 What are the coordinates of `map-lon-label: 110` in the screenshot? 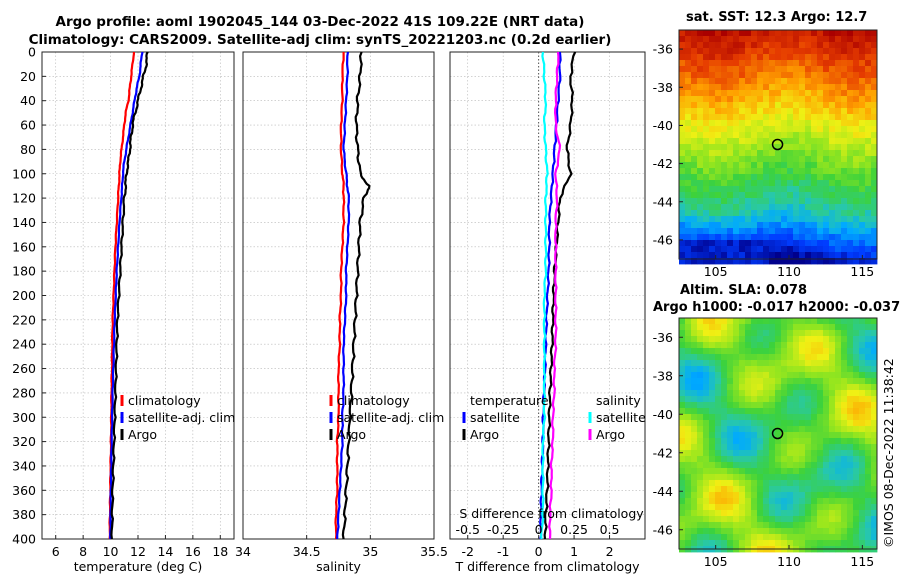 It's located at (789, 271).